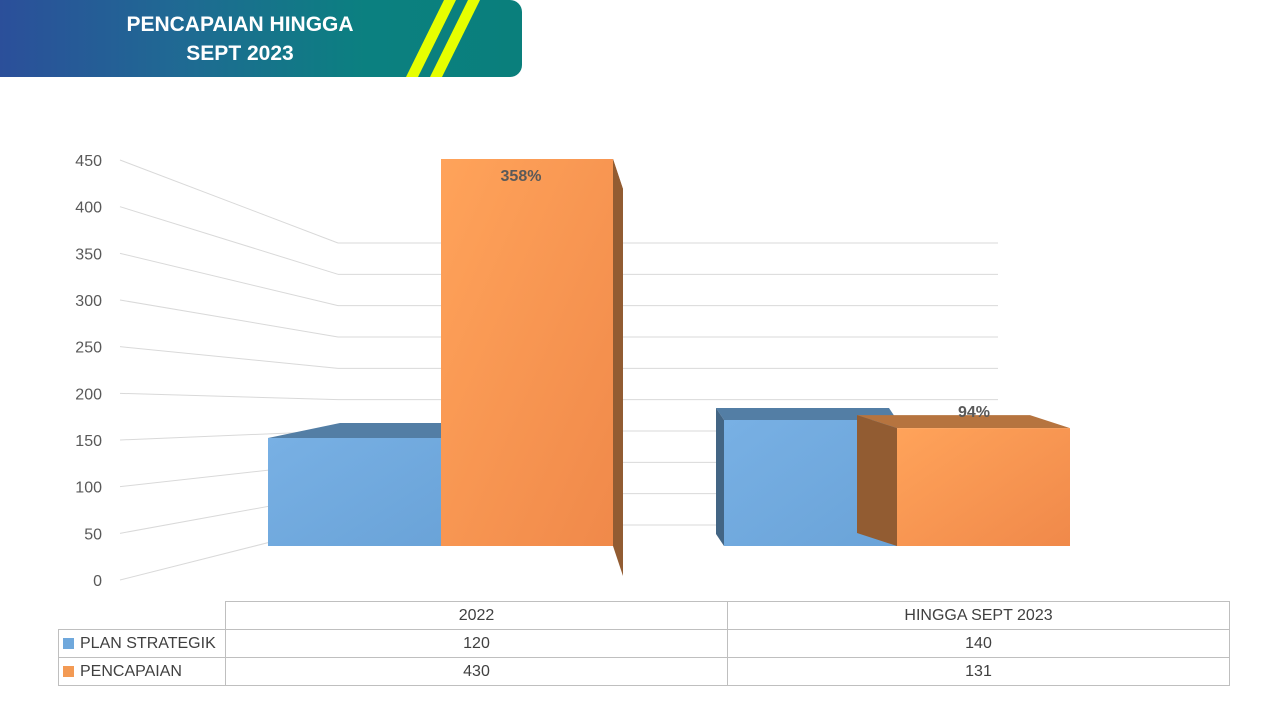 The image size is (1280, 720). What do you see at coordinates (88, 301) in the screenshot?
I see `y-tick-label: 300` at bounding box center [88, 301].